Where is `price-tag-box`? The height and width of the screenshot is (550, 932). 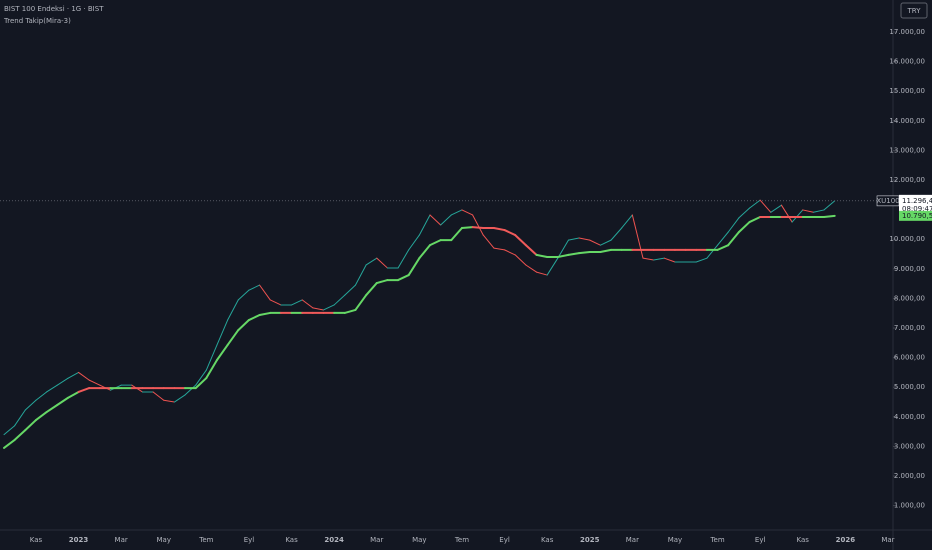 price-tag-box is located at coordinates (915, 204).